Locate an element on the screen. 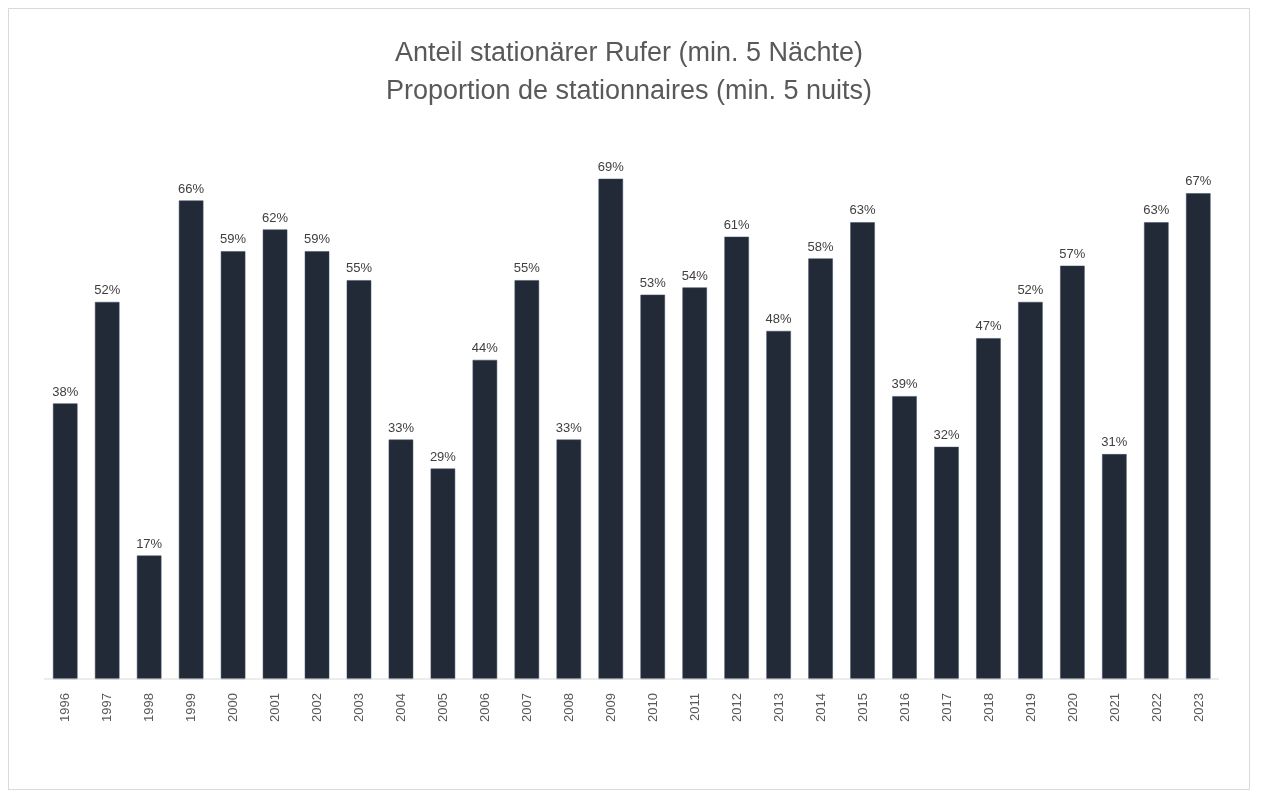  data-label: 48% is located at coordinates (779, 319).